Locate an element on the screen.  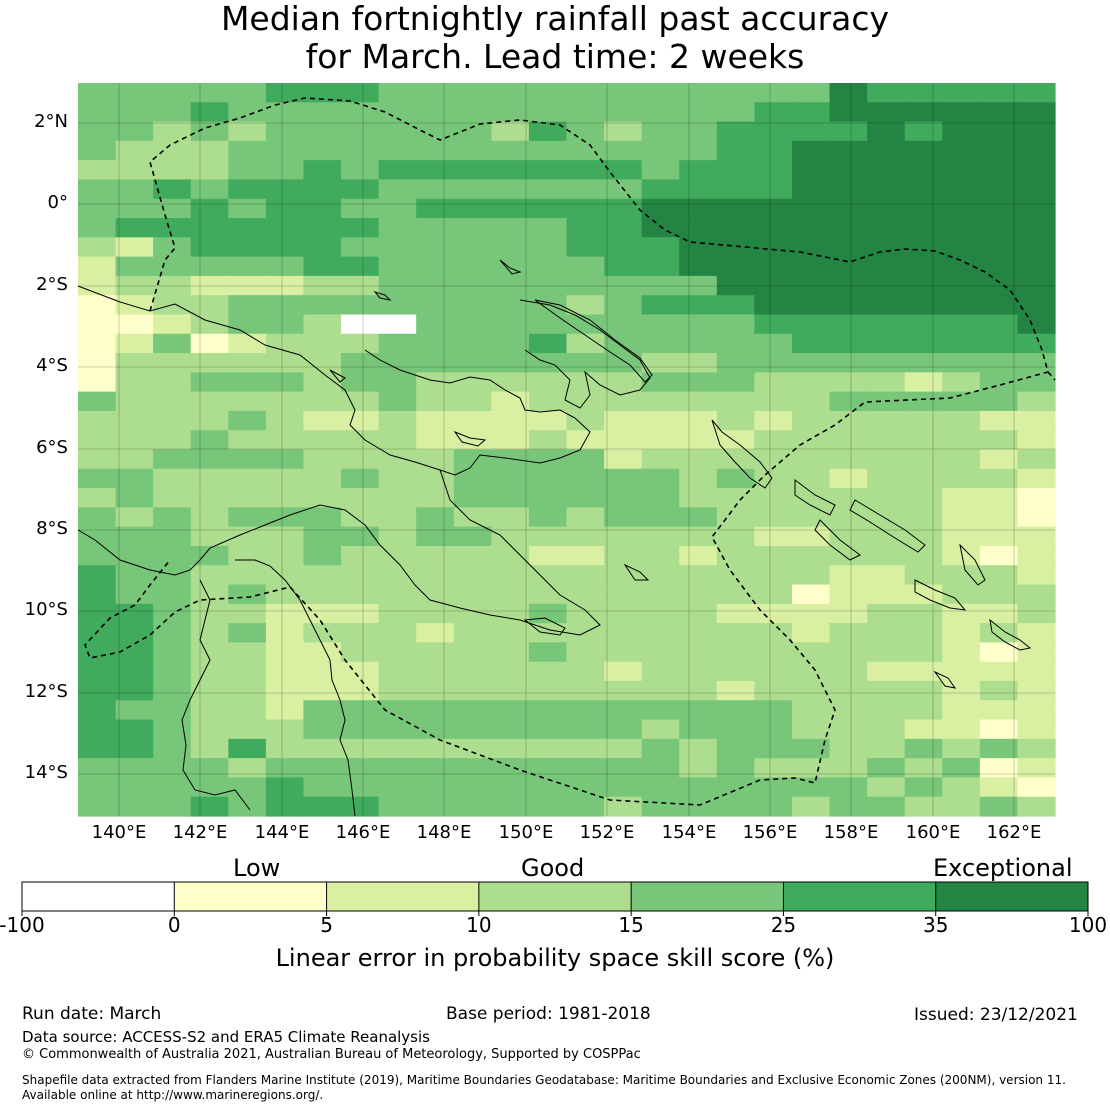
solomon-islands-coastline is located at coordinates (890, 545).